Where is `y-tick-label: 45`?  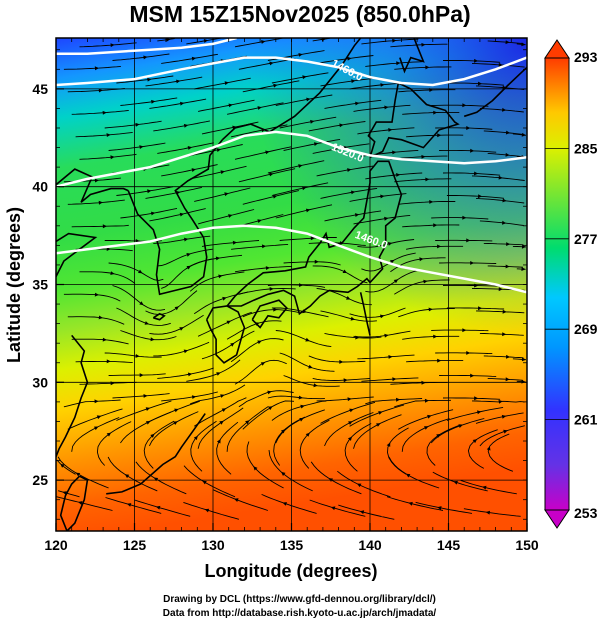
y-tick-label: 45 is located at coordinates (40, 89).